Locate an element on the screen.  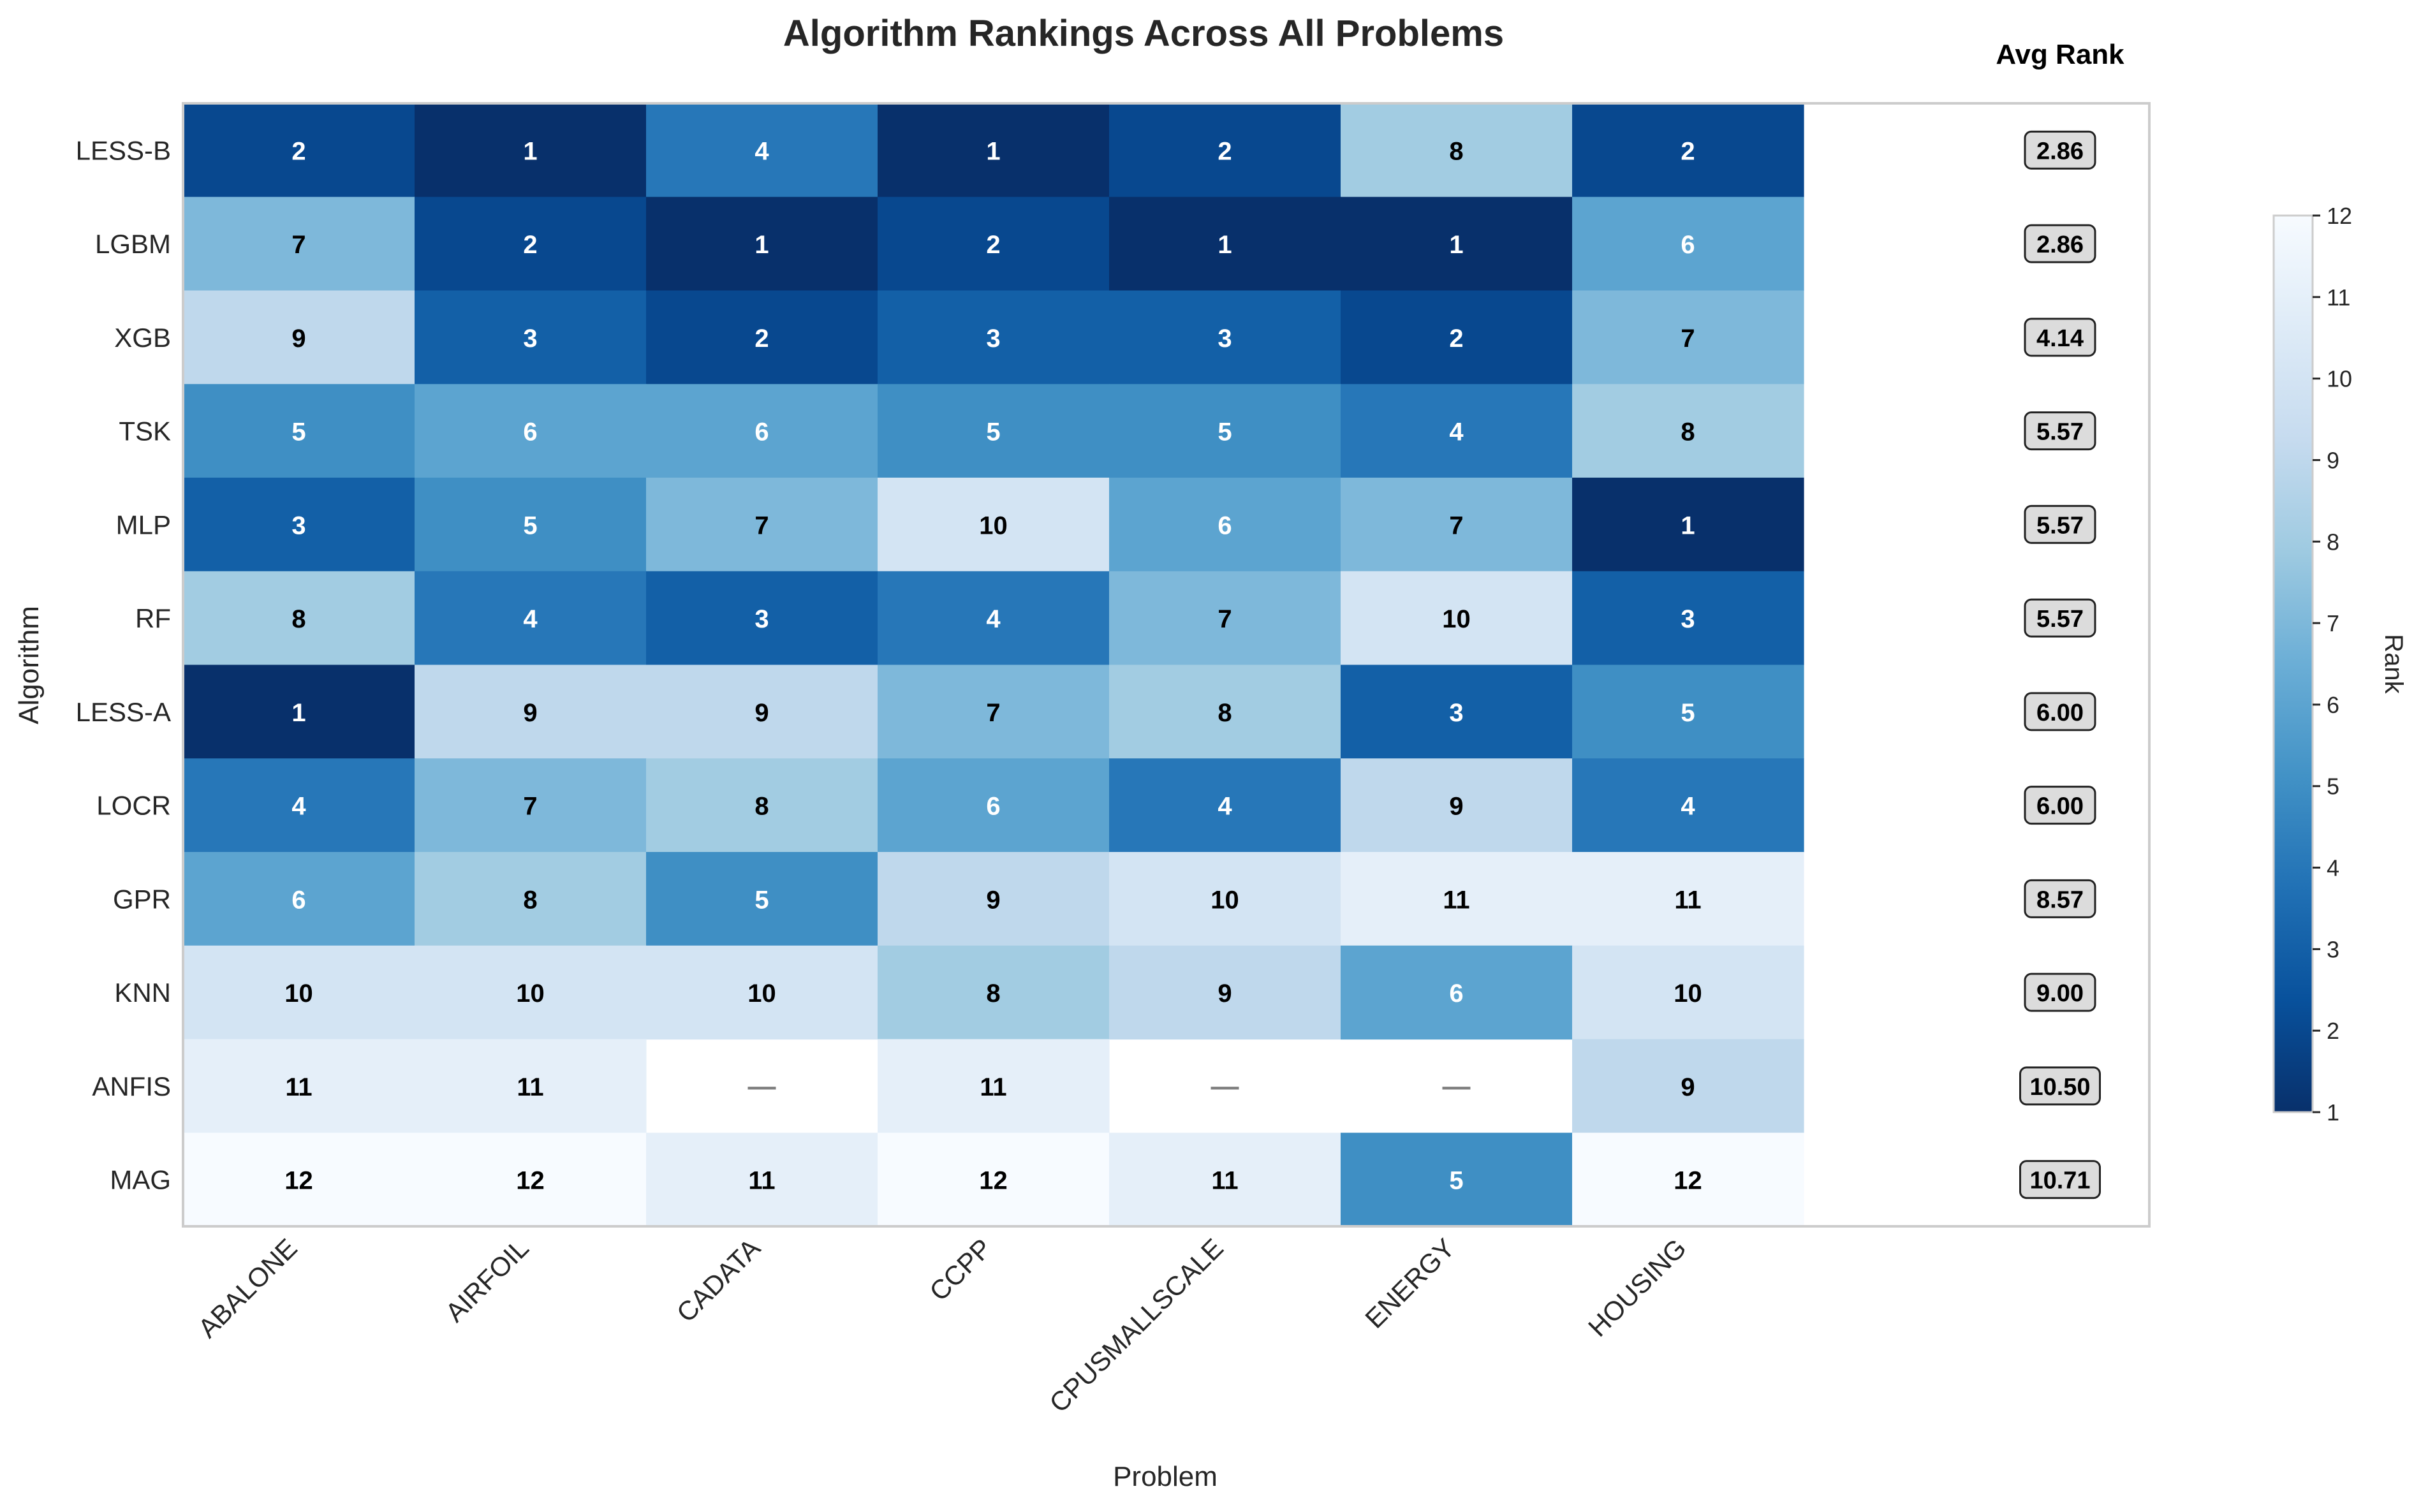
row-label: ANFIS is located at coordinates (131, 1086).